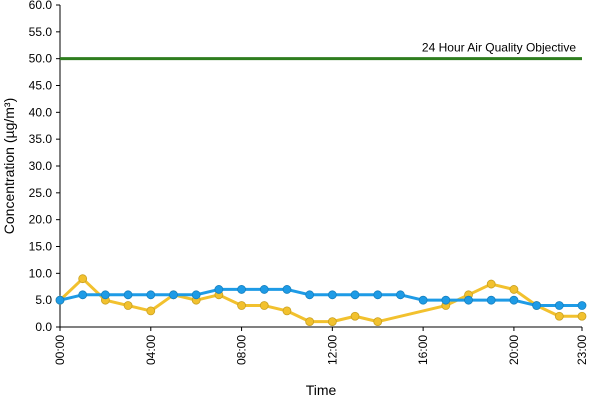 The width and height of the screenshot is (600, 400). I want to click on y-tick-label: 20.0, so click(41, 220).